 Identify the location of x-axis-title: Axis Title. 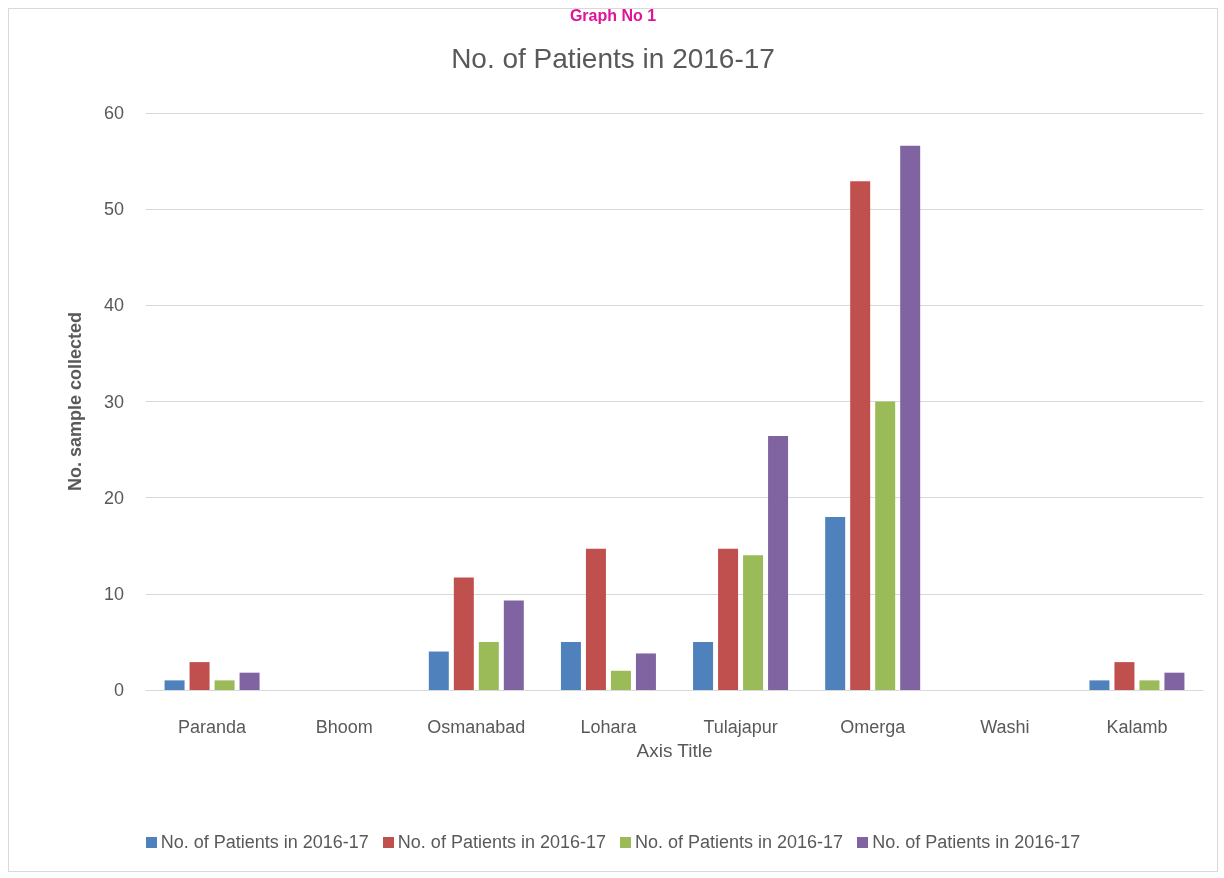
(674, 750).